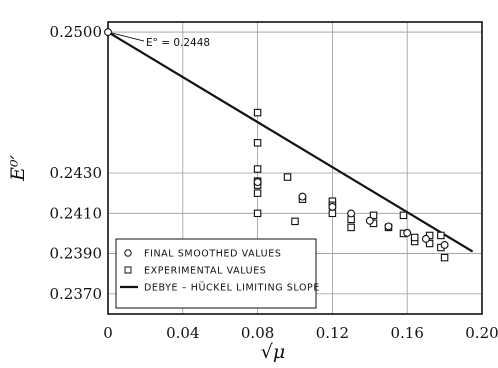  I want to click on annotation-text: E° = 0.2448, so click(178, 43).